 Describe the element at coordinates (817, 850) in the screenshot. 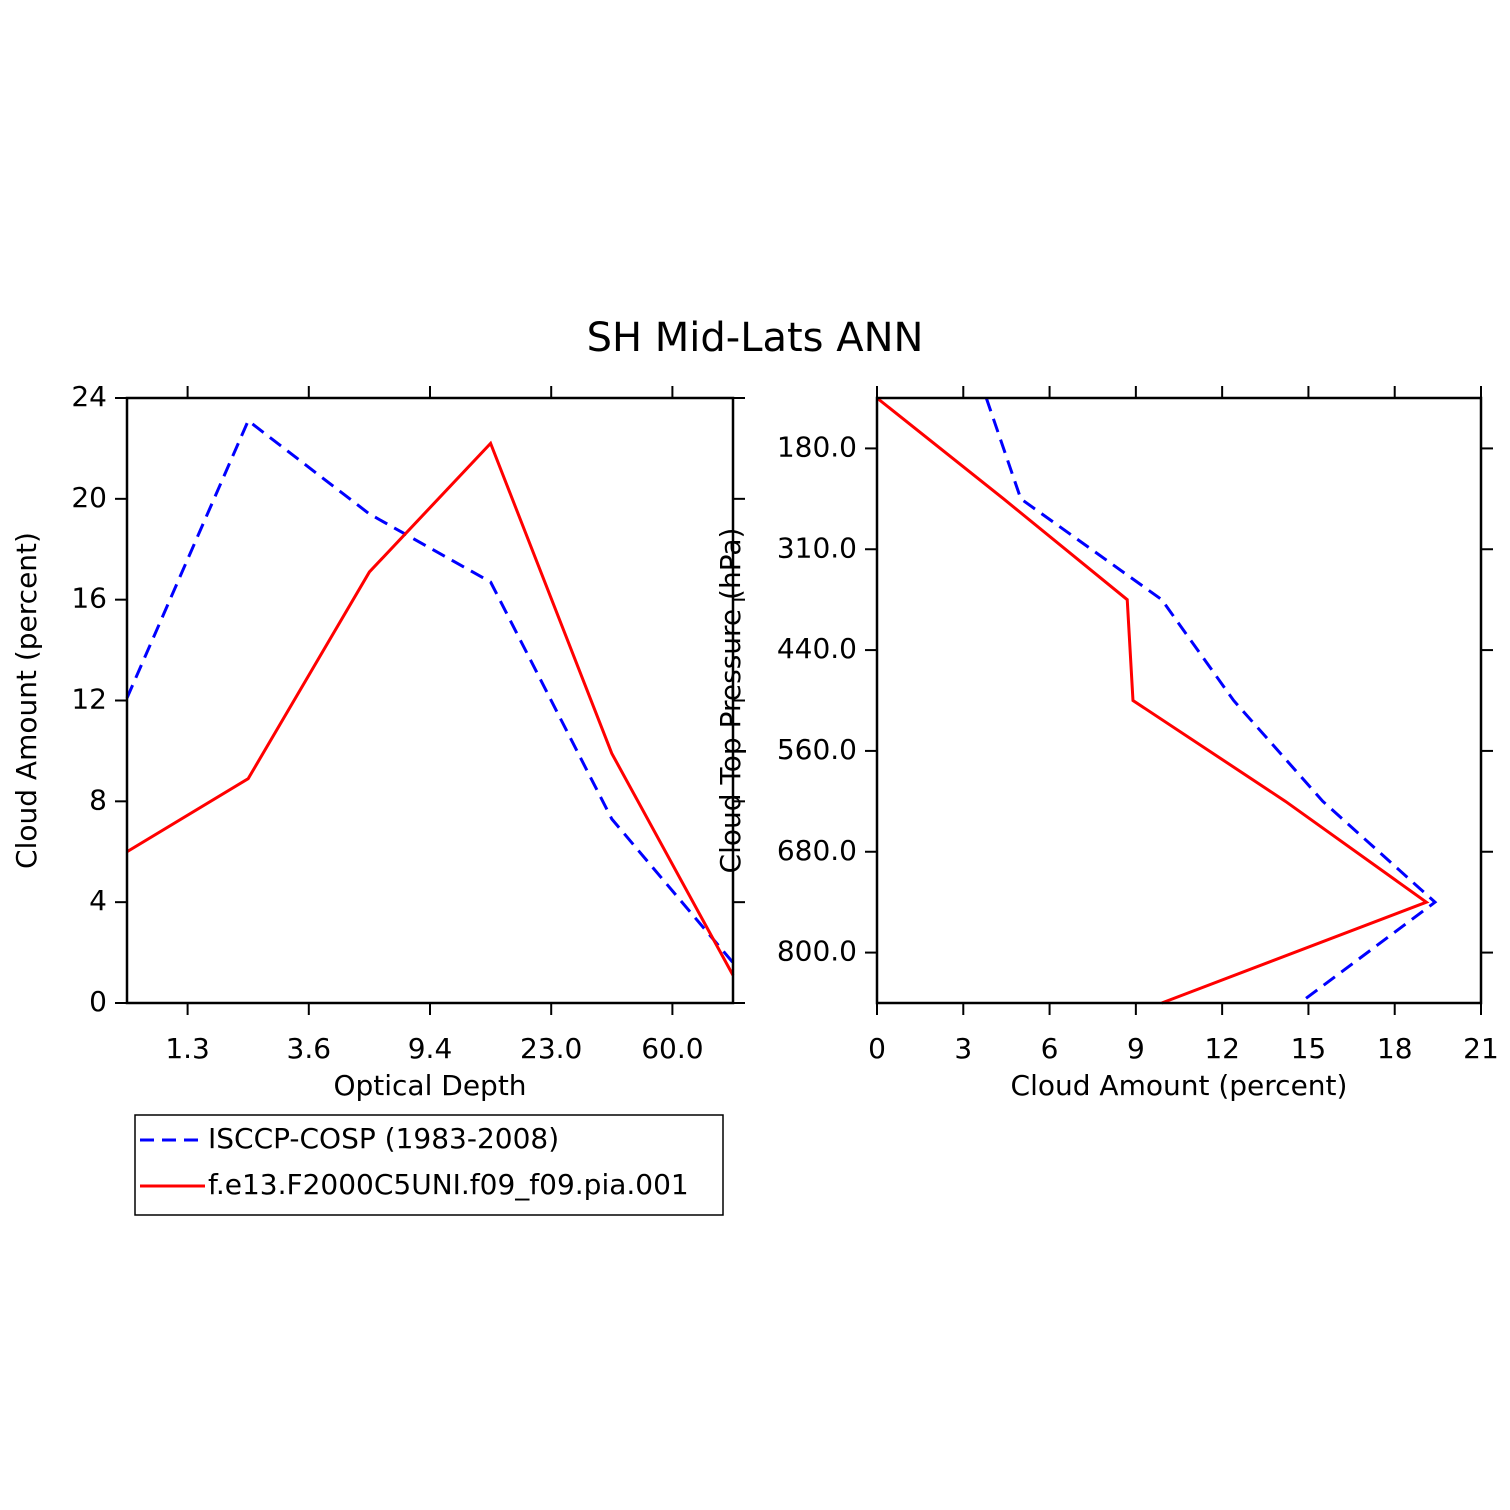

I see `y-tick-label: 680.0` at that location.